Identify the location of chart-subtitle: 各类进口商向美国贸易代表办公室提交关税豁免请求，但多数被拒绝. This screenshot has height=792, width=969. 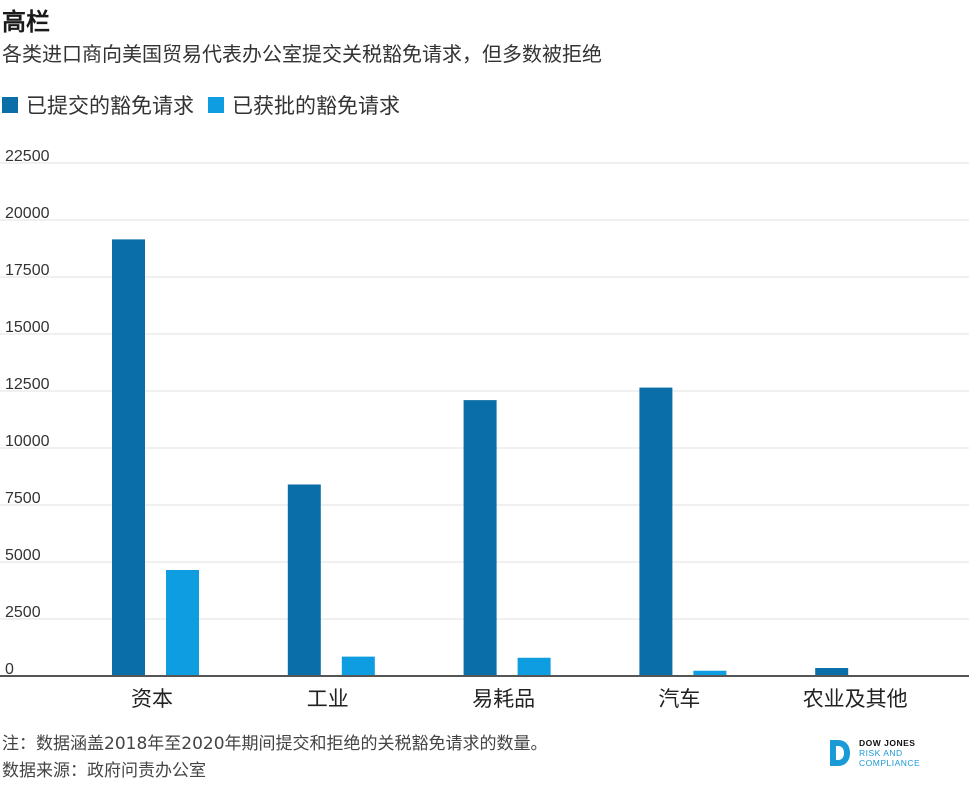
(302, 54).